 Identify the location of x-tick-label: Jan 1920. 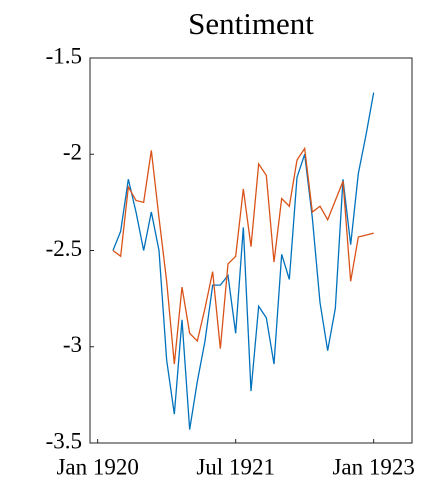
(97, 466).